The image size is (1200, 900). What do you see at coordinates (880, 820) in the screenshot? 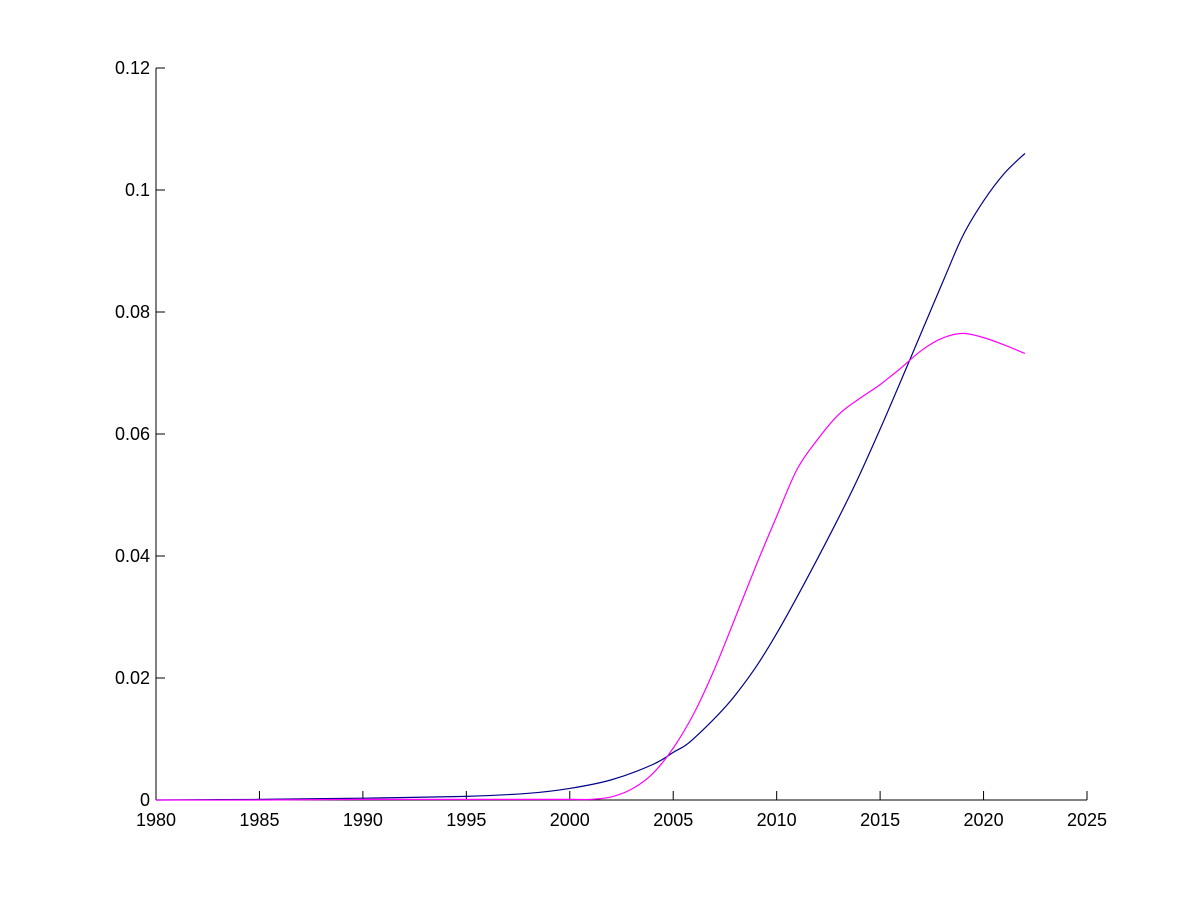
I see `x-tick-label: 2015` at bounding box center [880, 820].